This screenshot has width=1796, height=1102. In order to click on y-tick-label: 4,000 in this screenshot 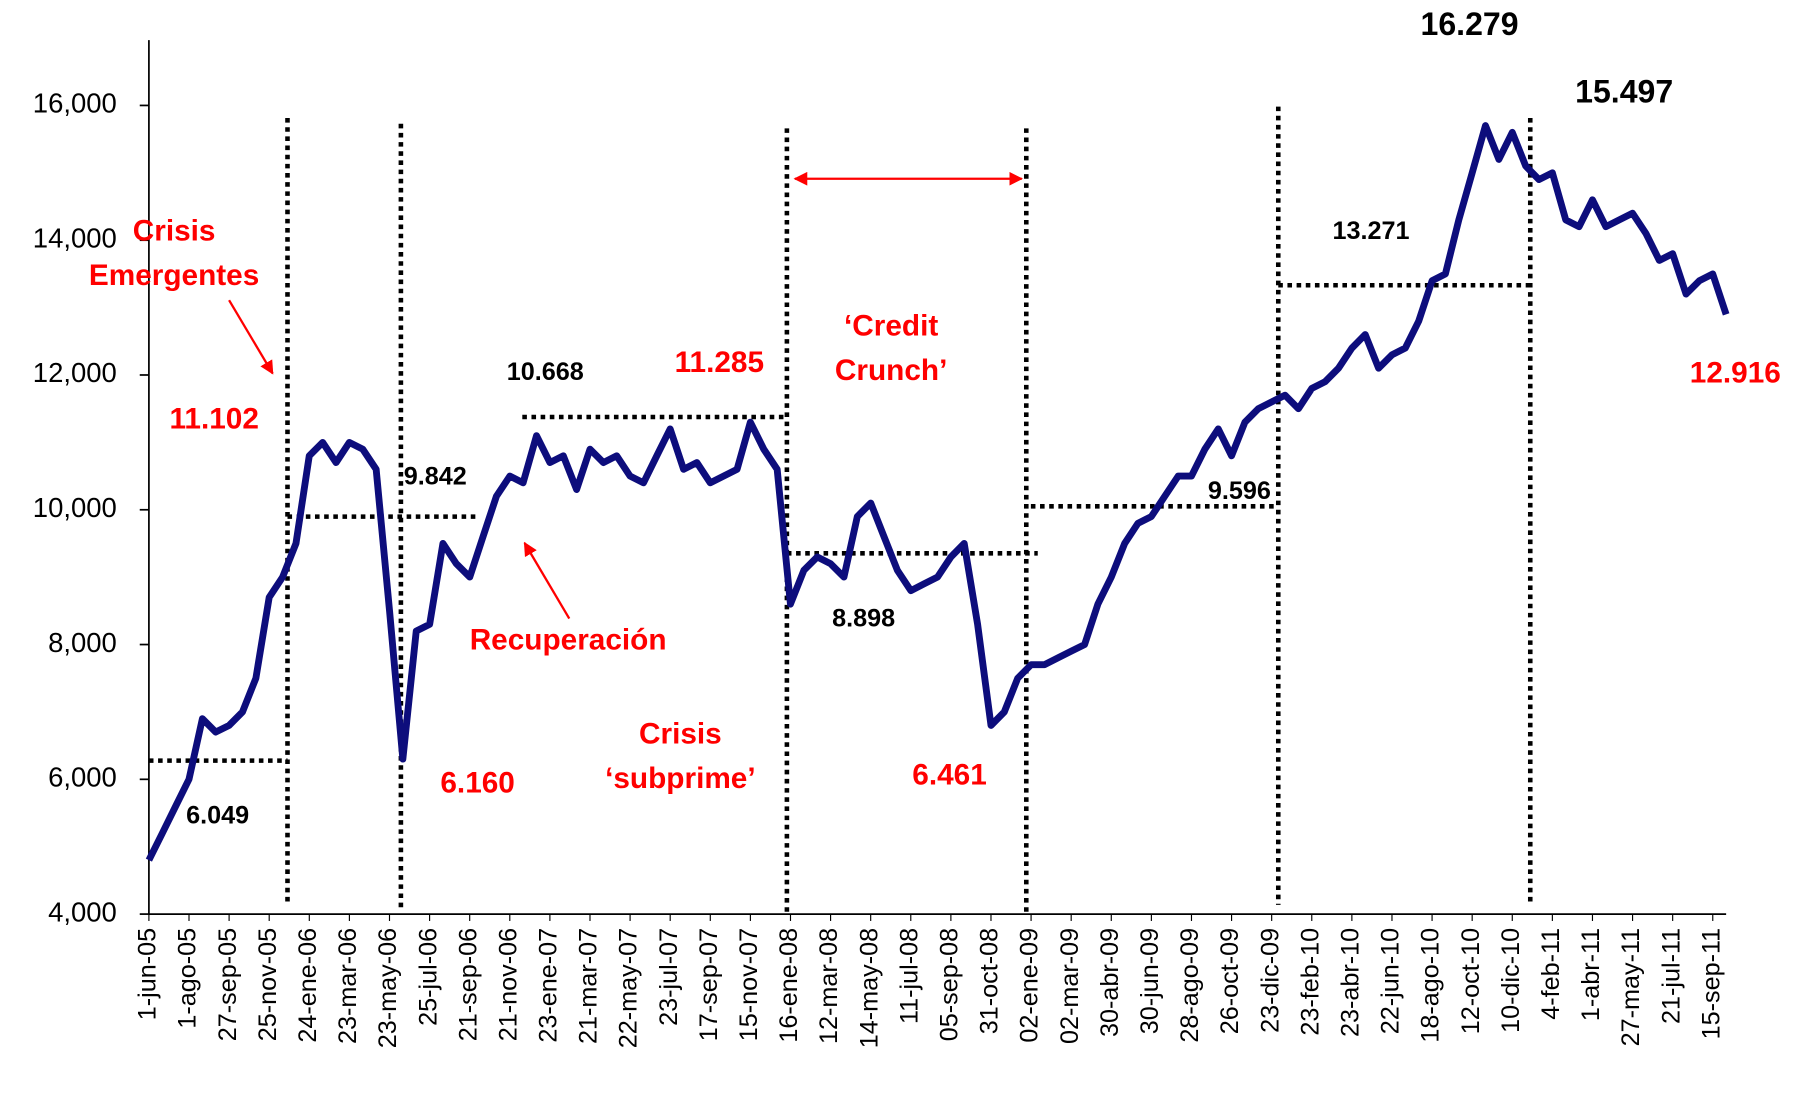, I will do `click(82, 911)`.